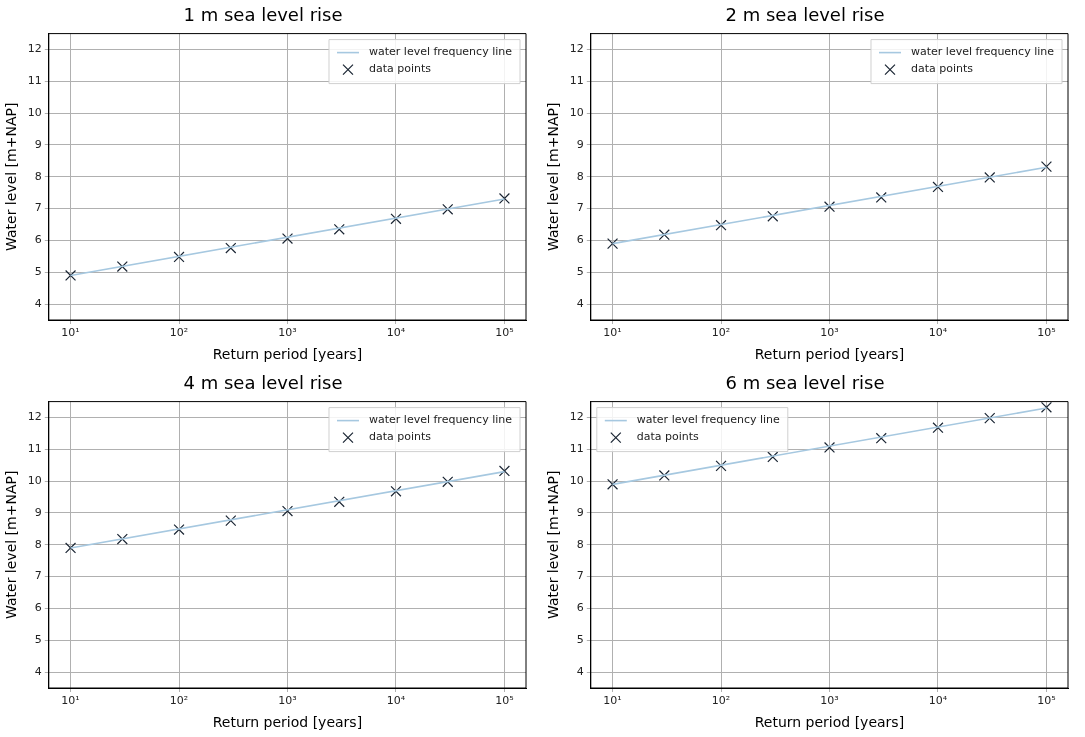  What do you see at coordinates (805, 383) in the screenshot?
I see `chart-title: 6 m sea level rise` at bounding box center [805, 383].